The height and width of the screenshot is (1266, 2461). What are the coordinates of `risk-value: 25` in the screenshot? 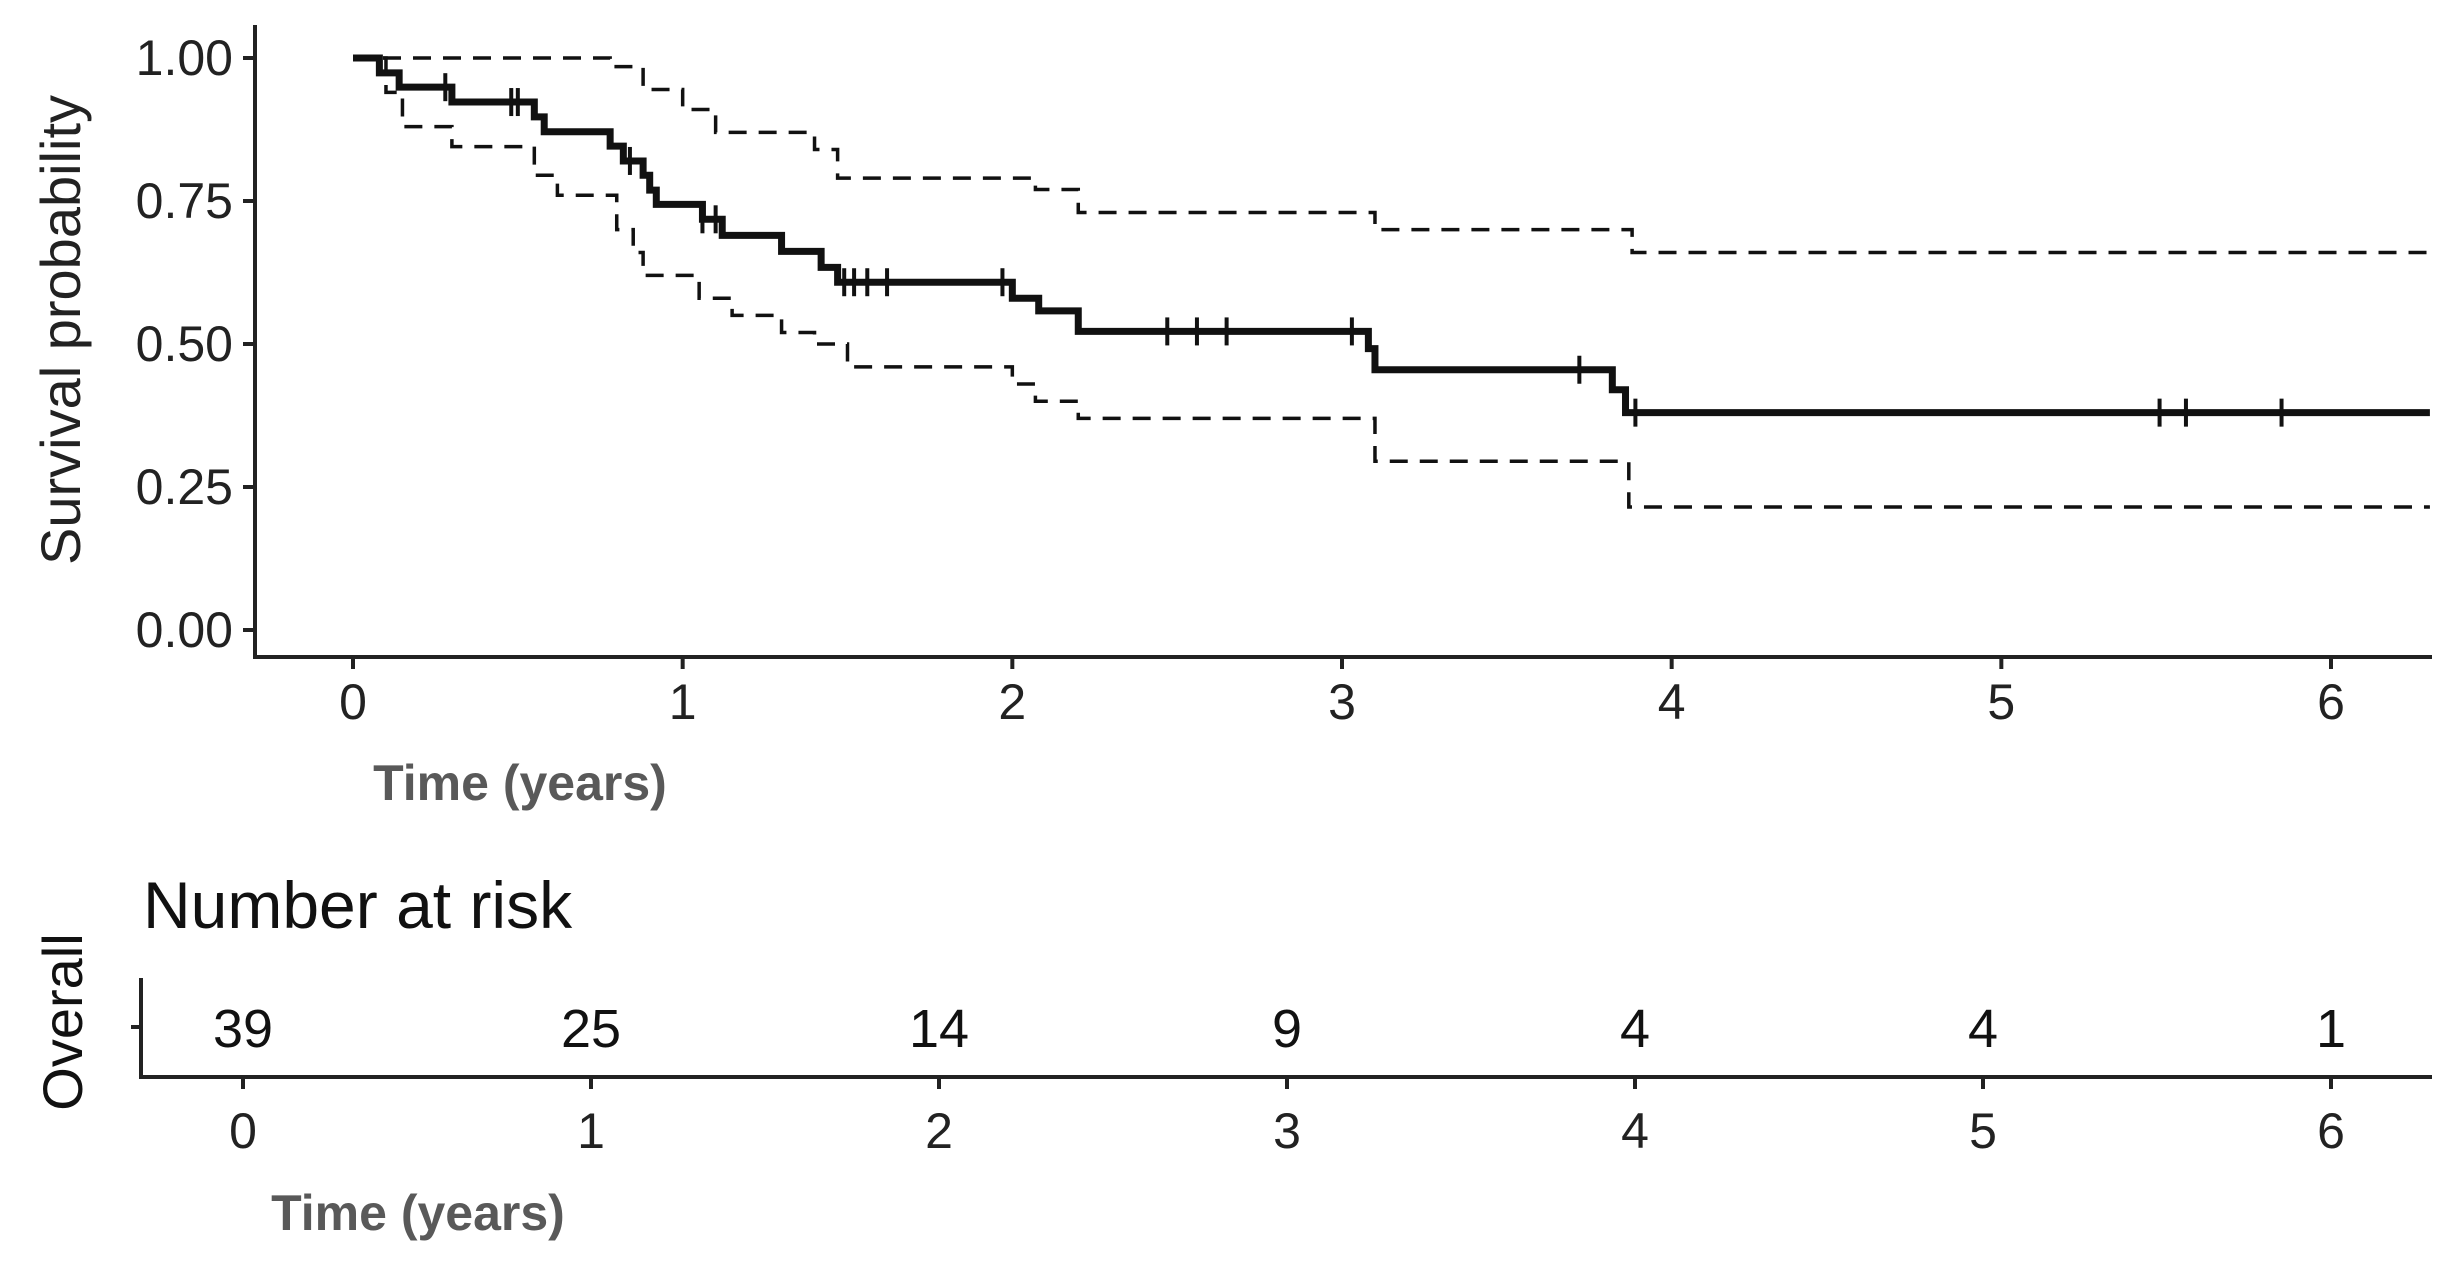 It's located at (591, 1029).